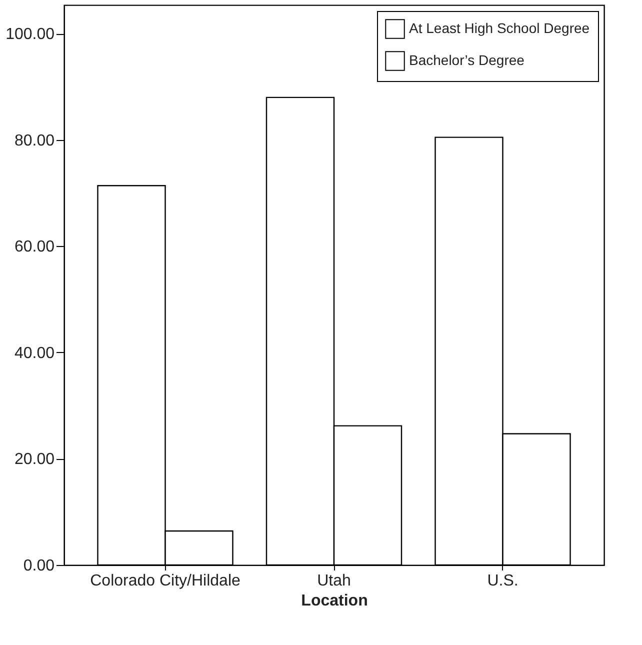 Image resolution: width=642 pixels, height=645 pixels. Describe the element at coordinates (467, 60) in the screenshot. I see `legend-label: Bachelor’s Degree` at that location.